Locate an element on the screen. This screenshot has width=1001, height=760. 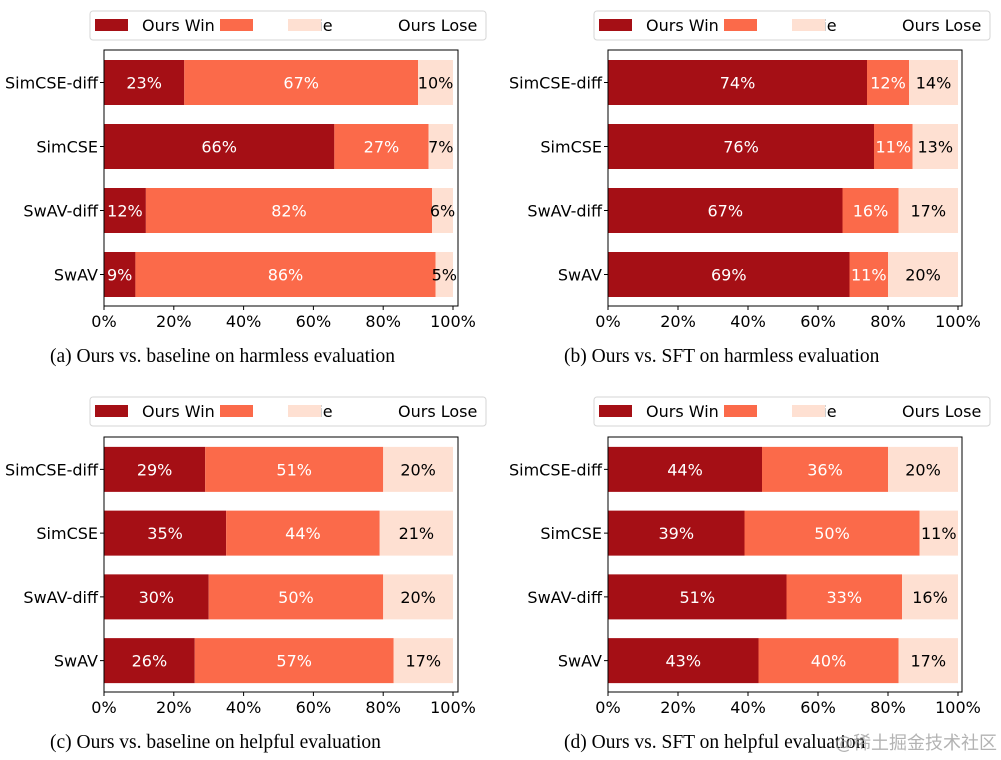
data-label: 5% is located at coordinates (444, 275).